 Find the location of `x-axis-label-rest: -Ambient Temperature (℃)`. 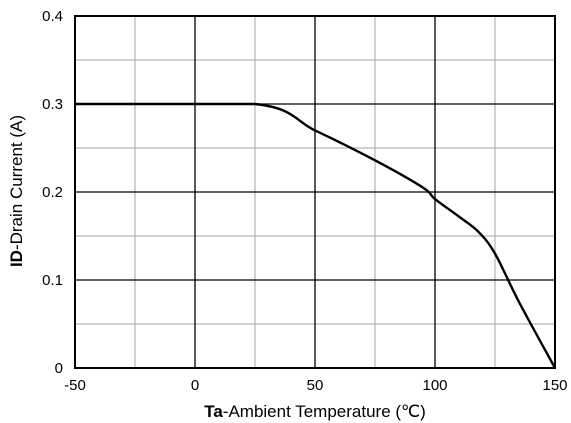

x-axis-label-rest: -Ambient Temperature (℃) is located at coordinates (324, 411).